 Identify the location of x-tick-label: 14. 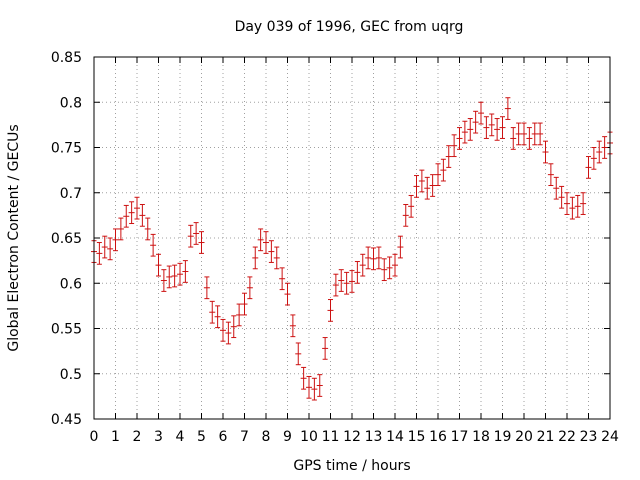
(395, 437).